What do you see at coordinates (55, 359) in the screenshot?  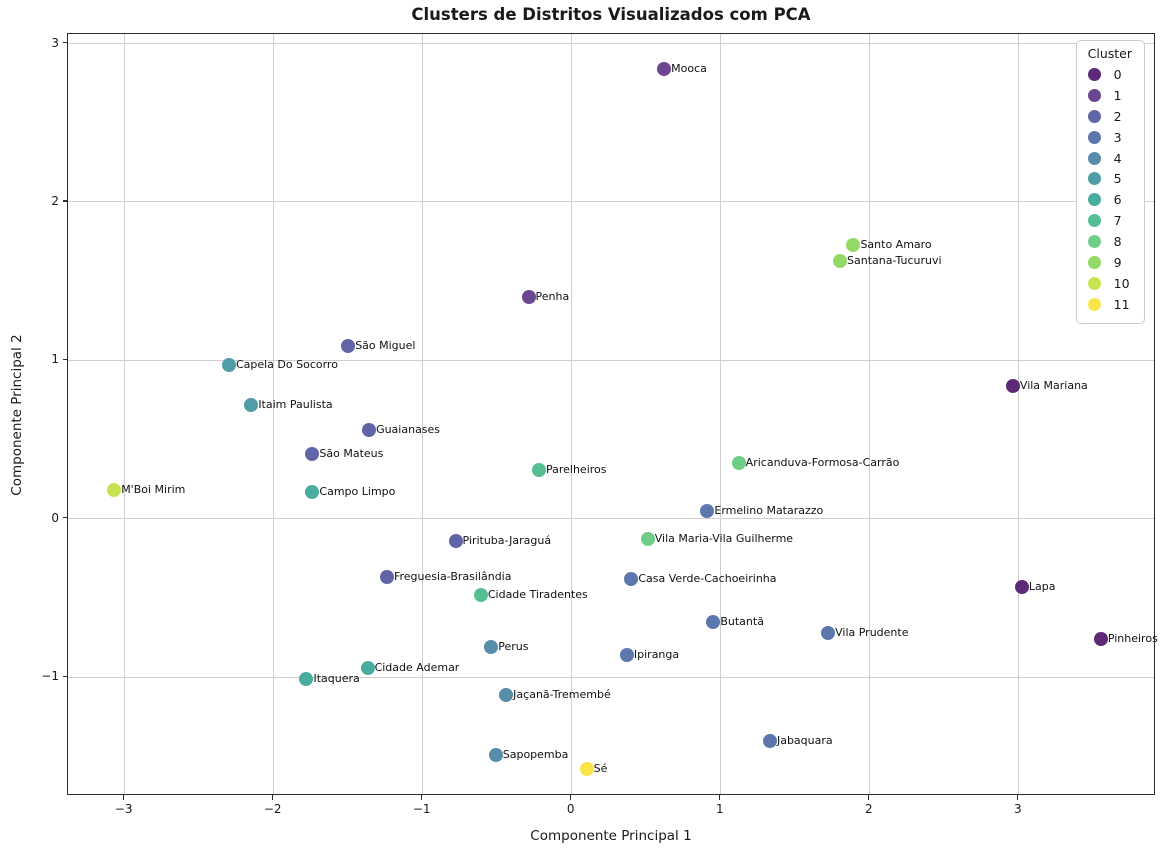 I see `y-tick-label: 1` at bounding box center [55, 359].